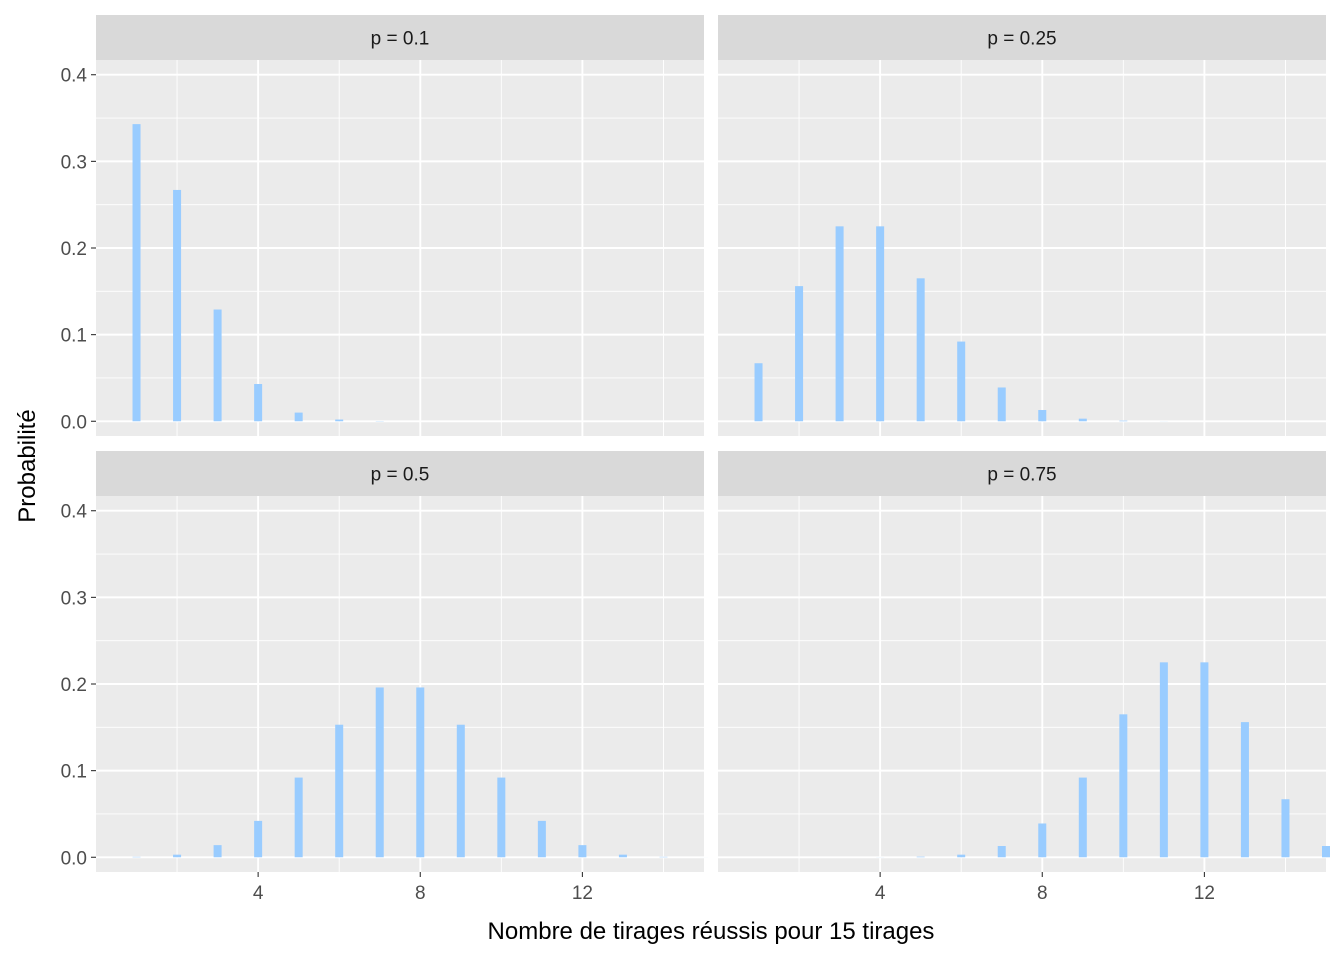  What do you see at coordinates (1021, 475) in the screenshot?
I see `facet-strip-label: p = 0.75` at bounding box center [1021, 475].